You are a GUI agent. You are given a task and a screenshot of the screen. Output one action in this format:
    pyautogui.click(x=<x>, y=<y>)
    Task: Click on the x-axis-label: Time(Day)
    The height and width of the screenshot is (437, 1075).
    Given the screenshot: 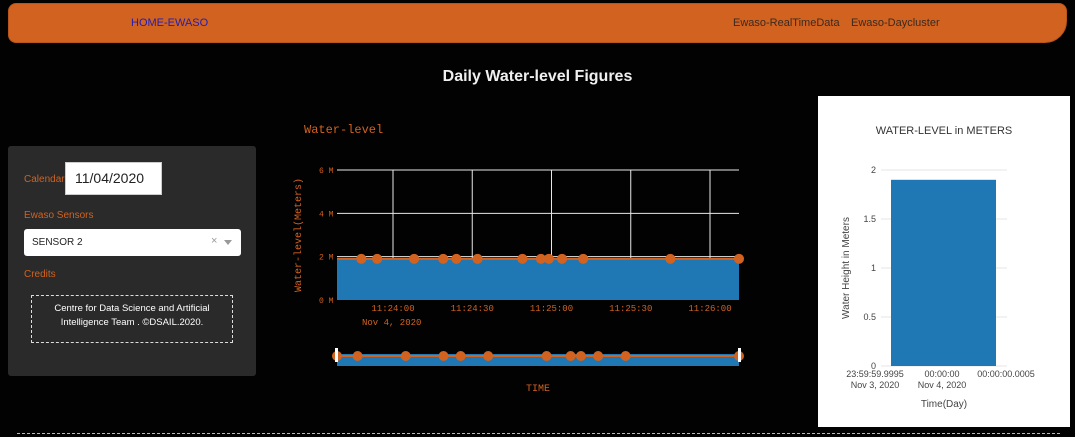 What is the action you would take?
    pyautogui.click(x=944, y=404)
    